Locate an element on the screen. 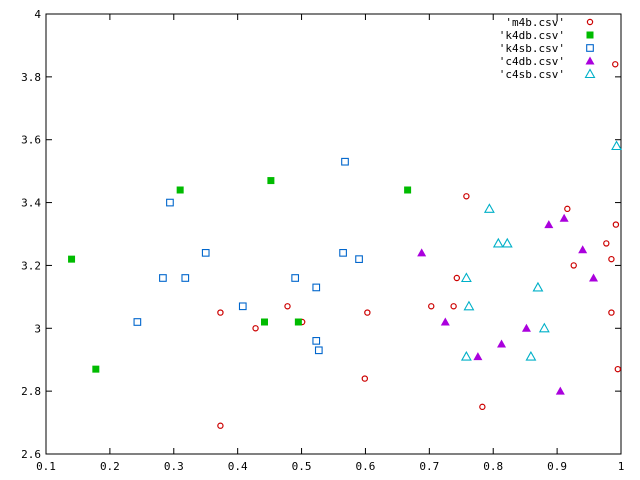  y-tick-label: 3.8 is located at coordinates (31, 77).